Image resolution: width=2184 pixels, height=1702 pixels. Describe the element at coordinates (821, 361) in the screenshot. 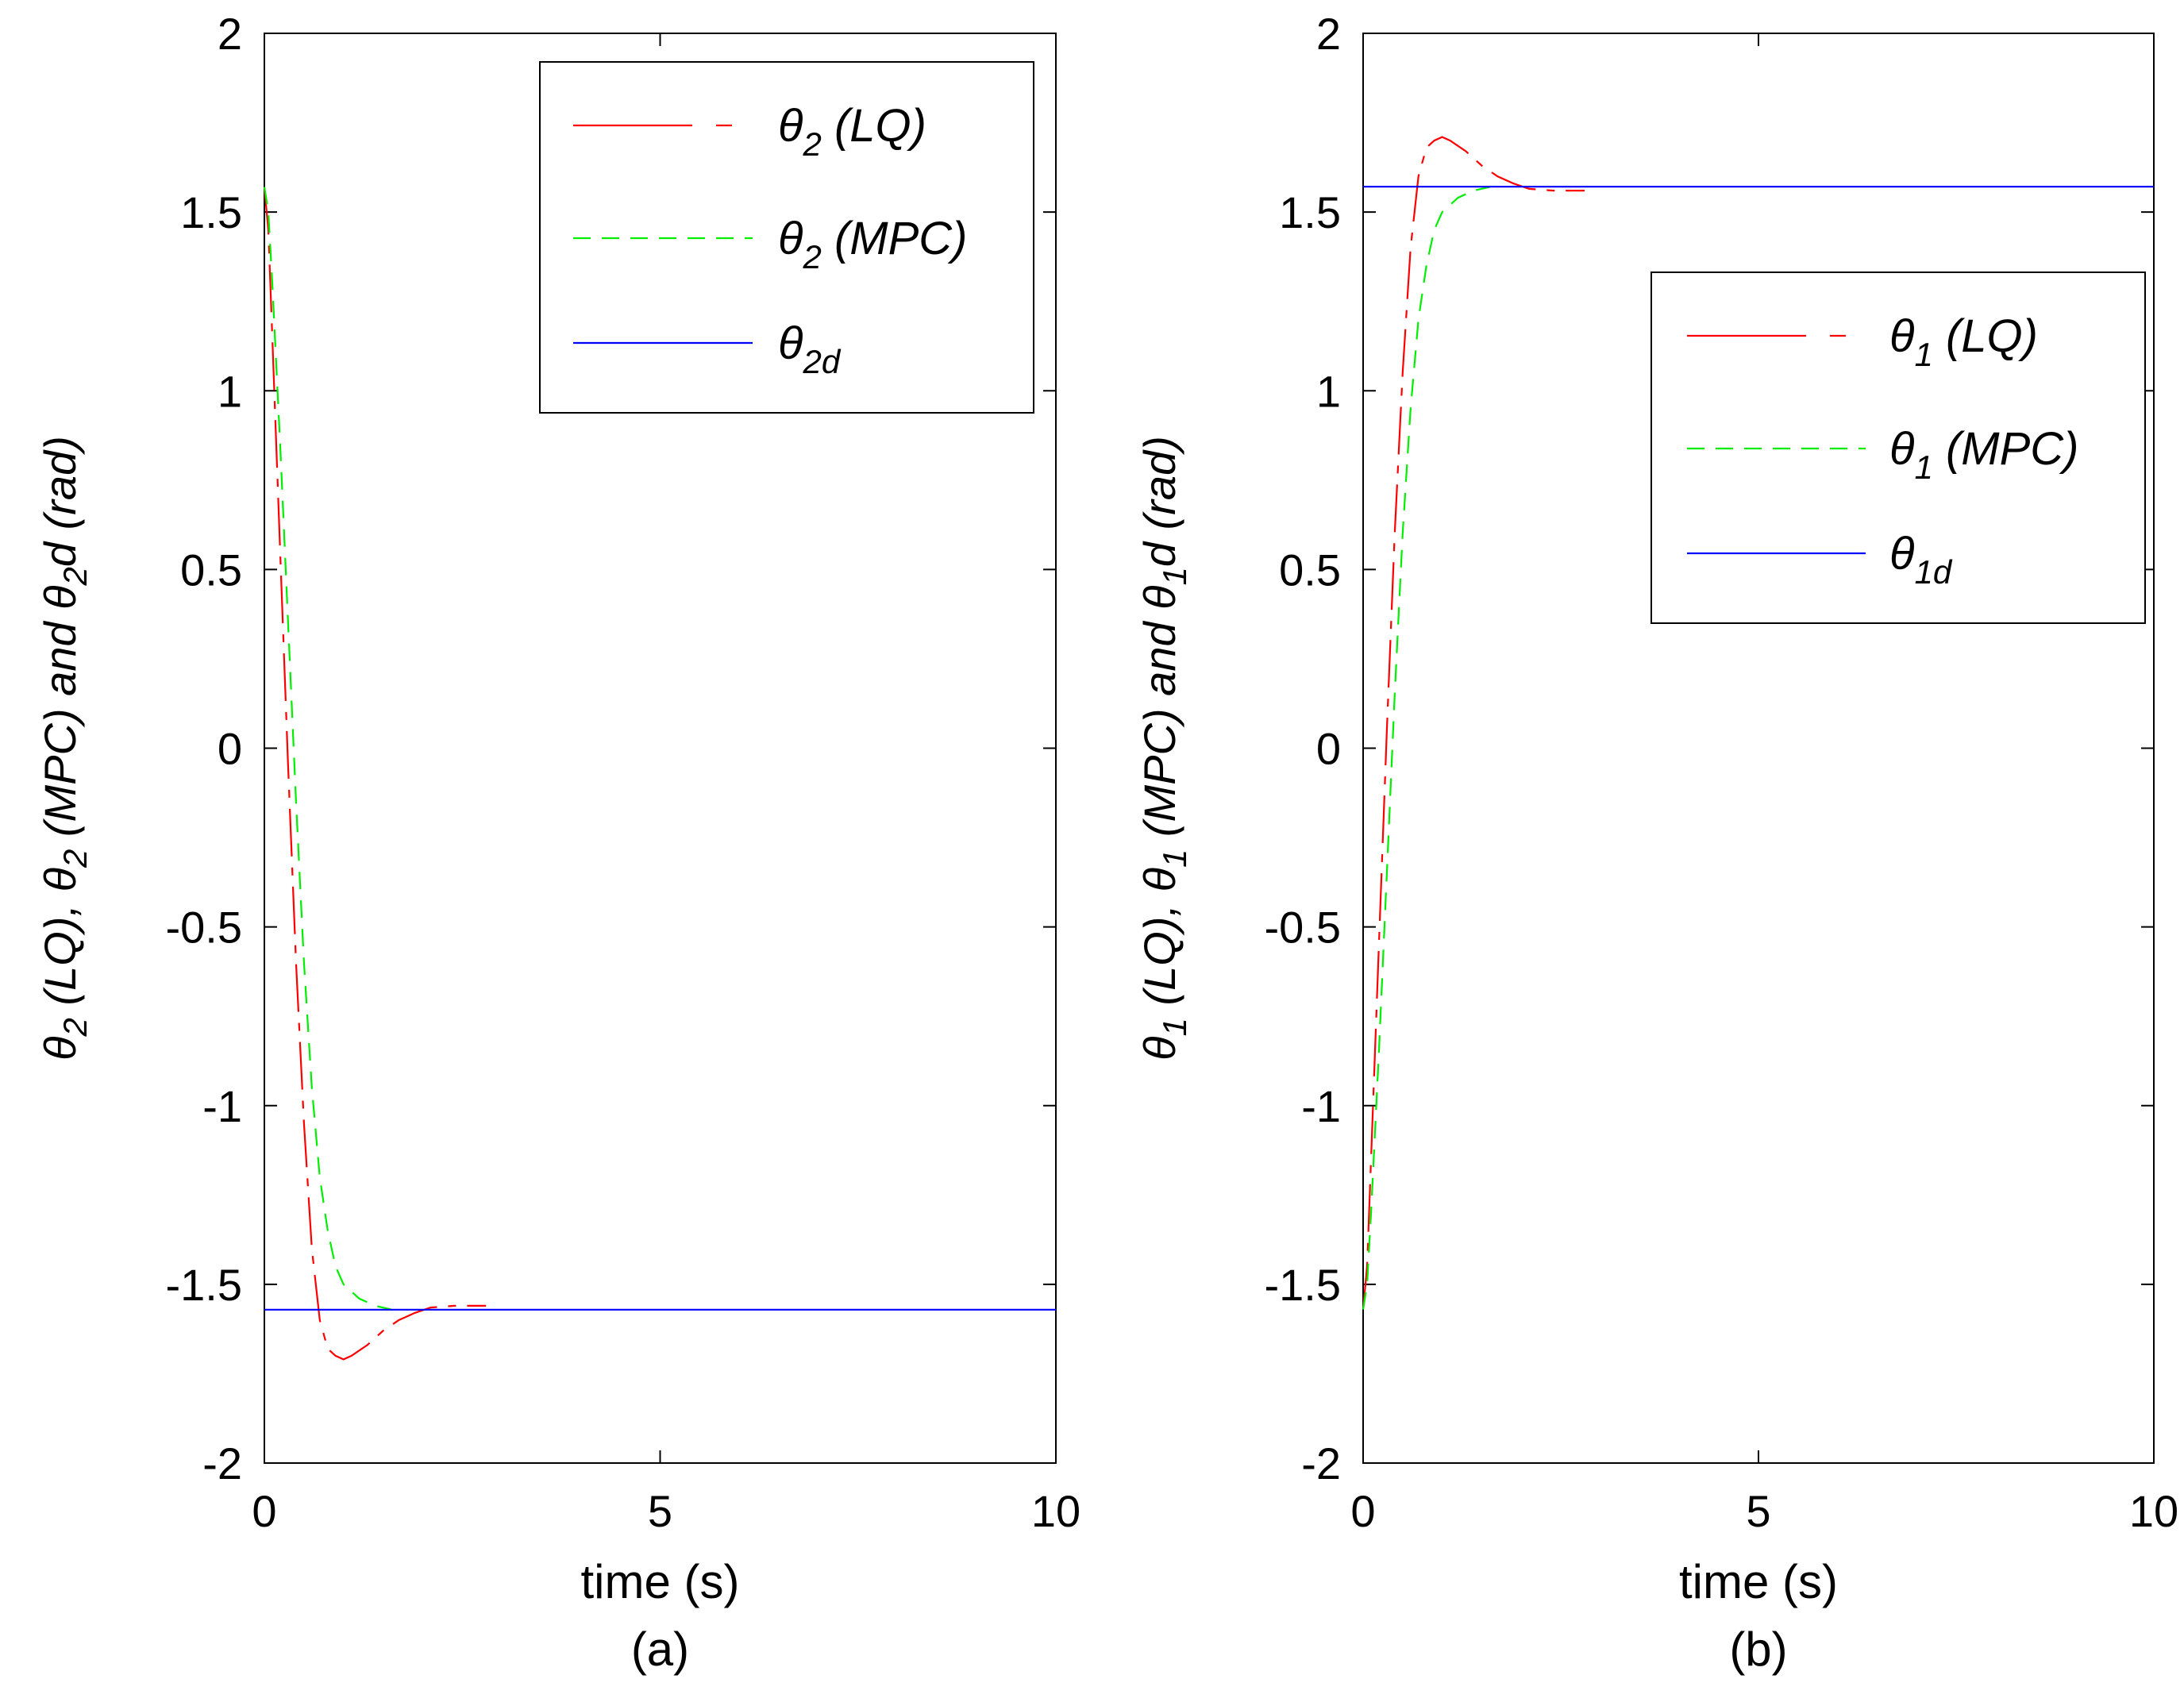

I see `legend-sub: 2d` at that location.